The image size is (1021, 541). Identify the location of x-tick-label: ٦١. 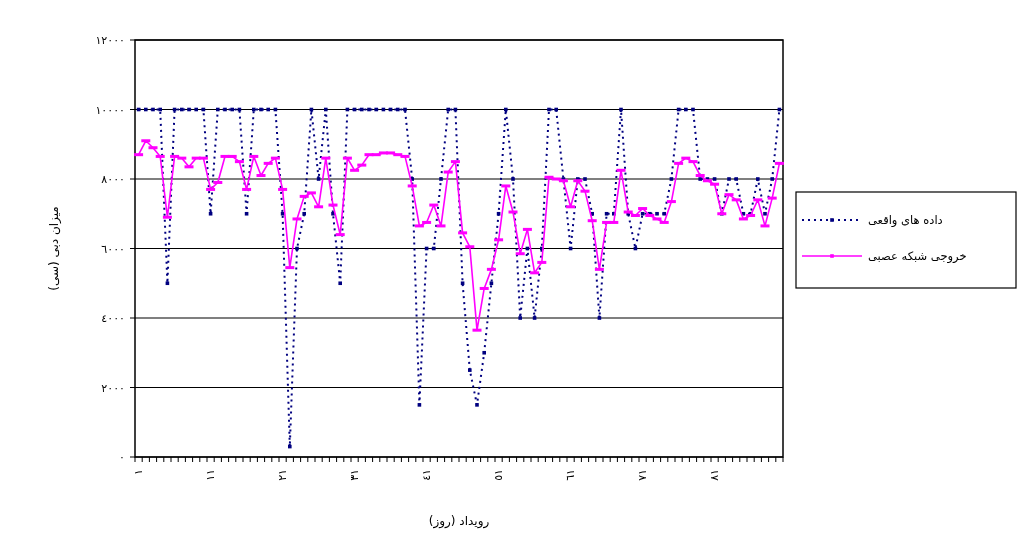
(570, 475).